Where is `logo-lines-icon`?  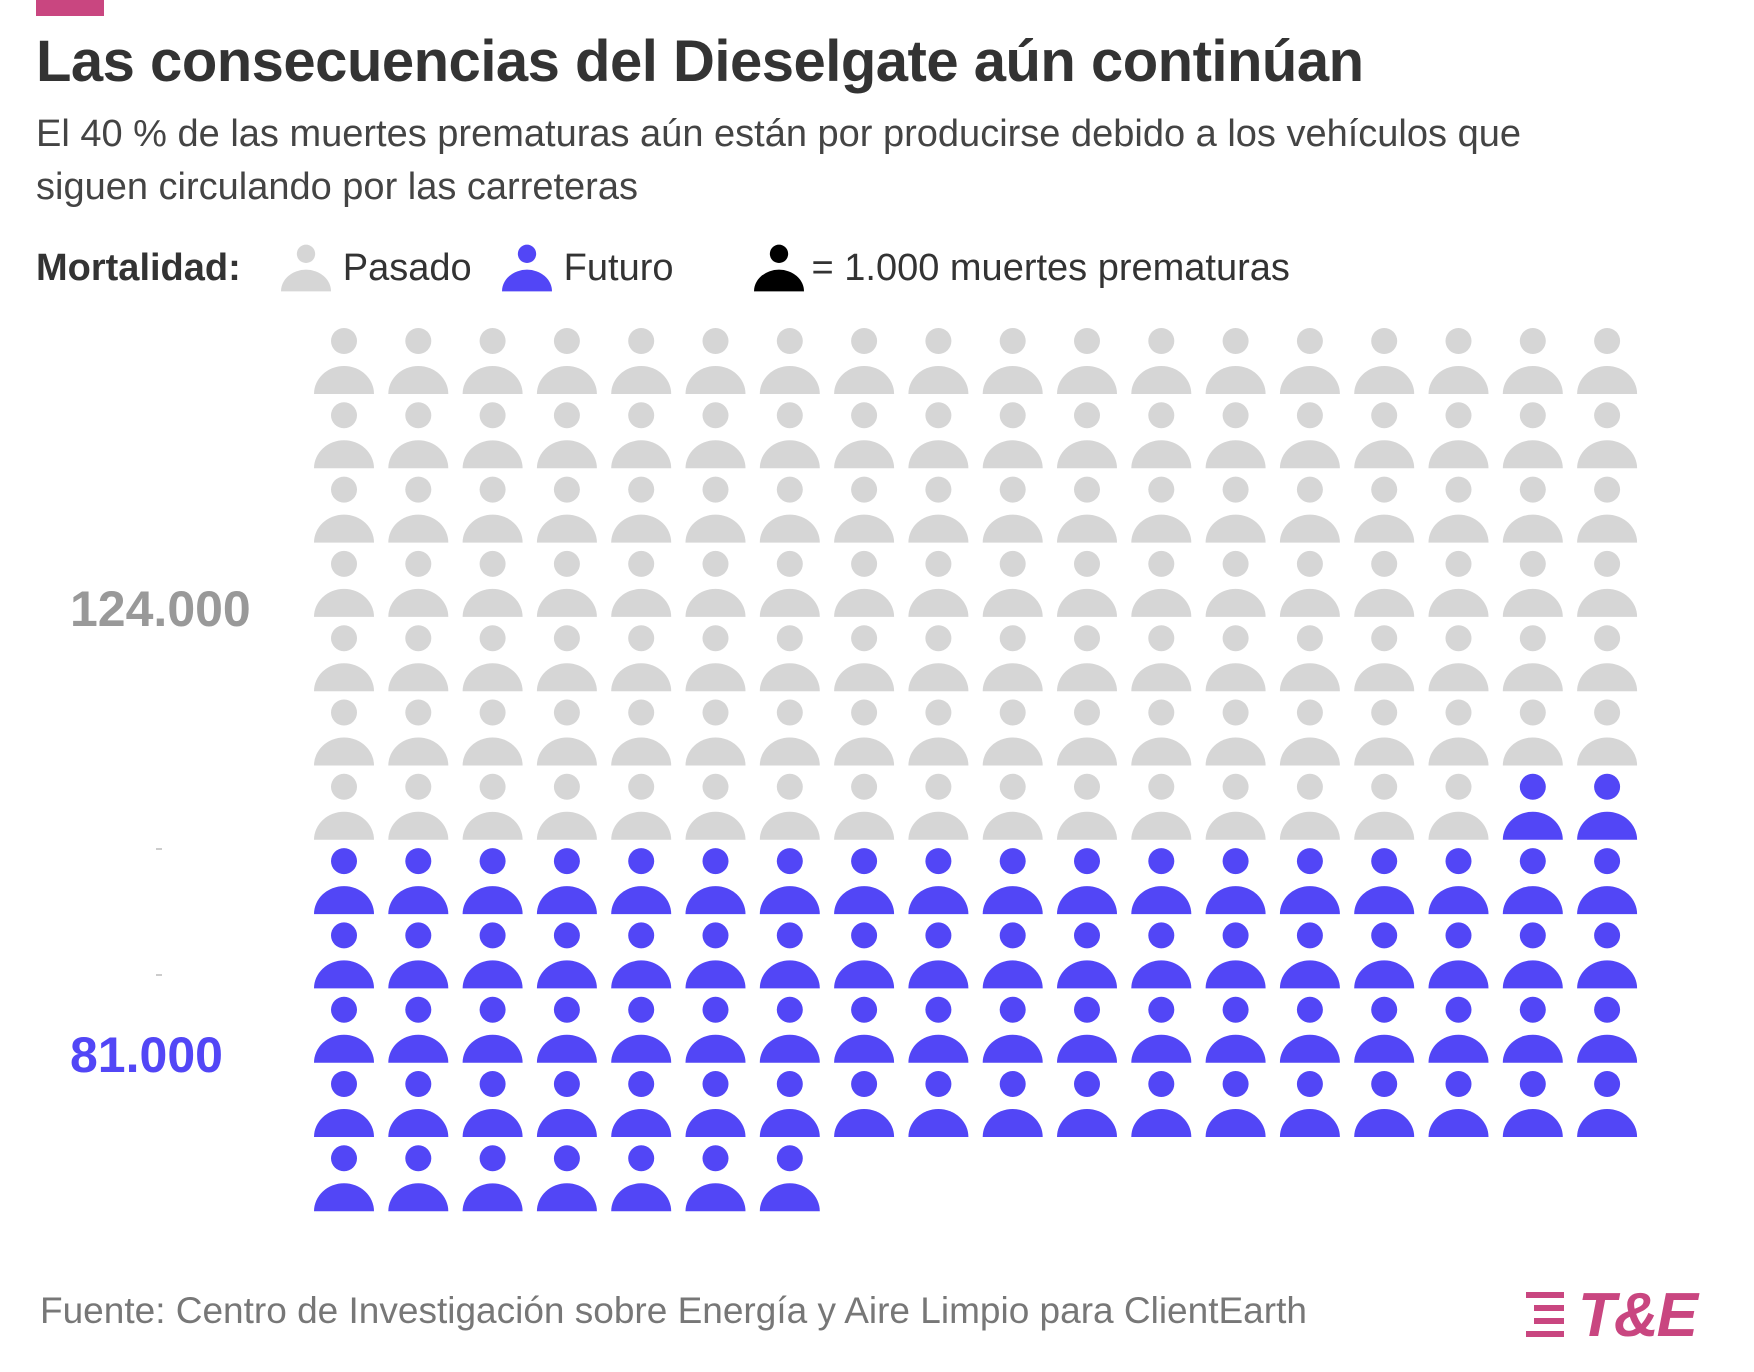 logo-lines-icon is located at coordinates (1545, 1314).